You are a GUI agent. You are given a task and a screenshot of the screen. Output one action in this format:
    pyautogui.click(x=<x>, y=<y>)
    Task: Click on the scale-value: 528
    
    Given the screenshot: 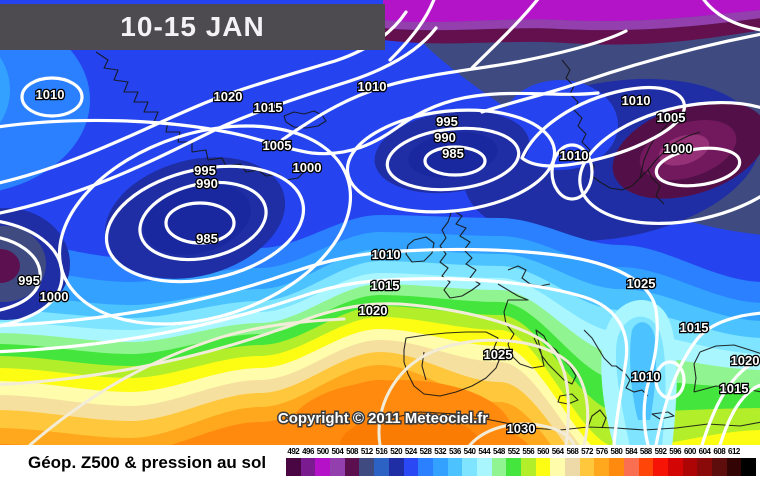 What is the action you would take?
    pyautogui.click(x=425, y=451)
    